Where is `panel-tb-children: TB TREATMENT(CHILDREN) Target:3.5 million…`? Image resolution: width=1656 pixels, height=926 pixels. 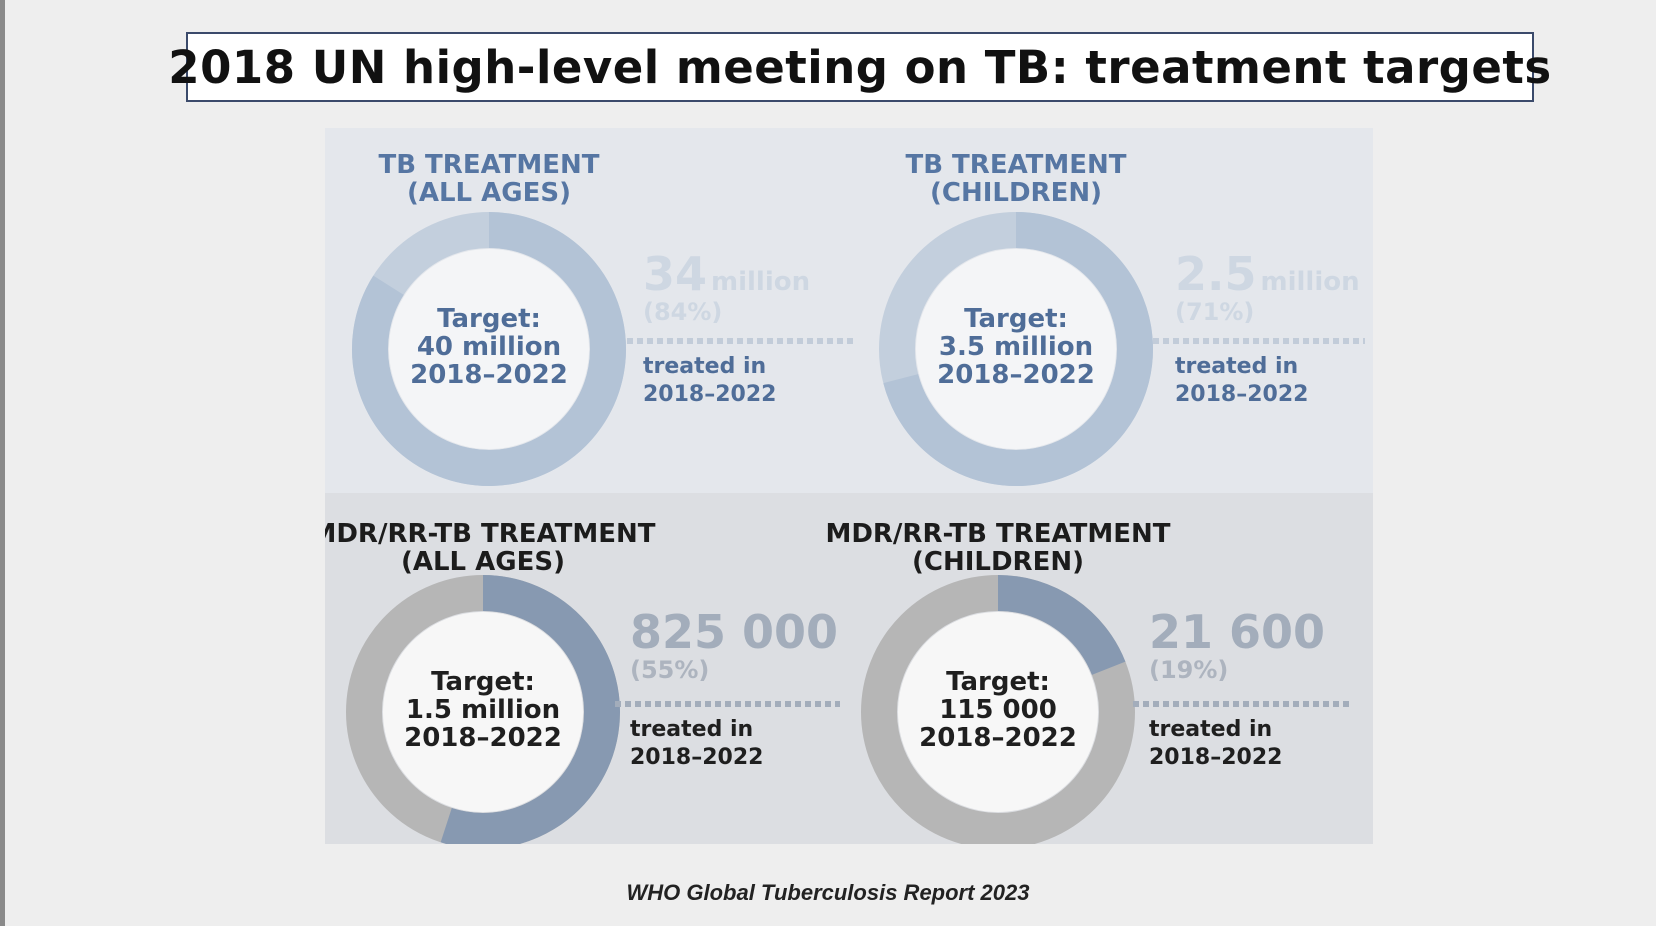
panel-tb-children: TB TREATMENT(CHILDREN) Target:3.5 million… is located at coordinates (1122, 318).